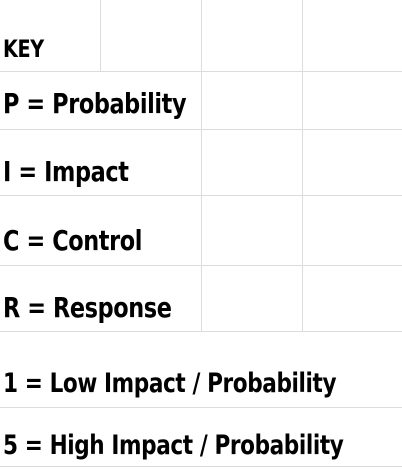 The height and width of the screenshot is (470, 402). What do you see at coordinates (66, 171) in the screenshot?
I see `key-impact-cell: I = Impact` at bounding box center [66, 171].